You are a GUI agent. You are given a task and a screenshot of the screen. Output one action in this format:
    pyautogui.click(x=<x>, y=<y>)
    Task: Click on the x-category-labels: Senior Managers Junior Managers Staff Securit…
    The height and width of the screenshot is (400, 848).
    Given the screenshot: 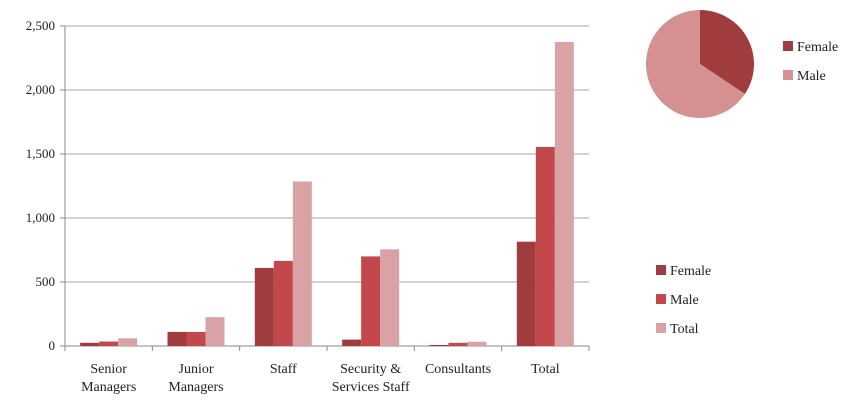 What is the action you would take?
    pyautogui.click(x=320, y=378)
    